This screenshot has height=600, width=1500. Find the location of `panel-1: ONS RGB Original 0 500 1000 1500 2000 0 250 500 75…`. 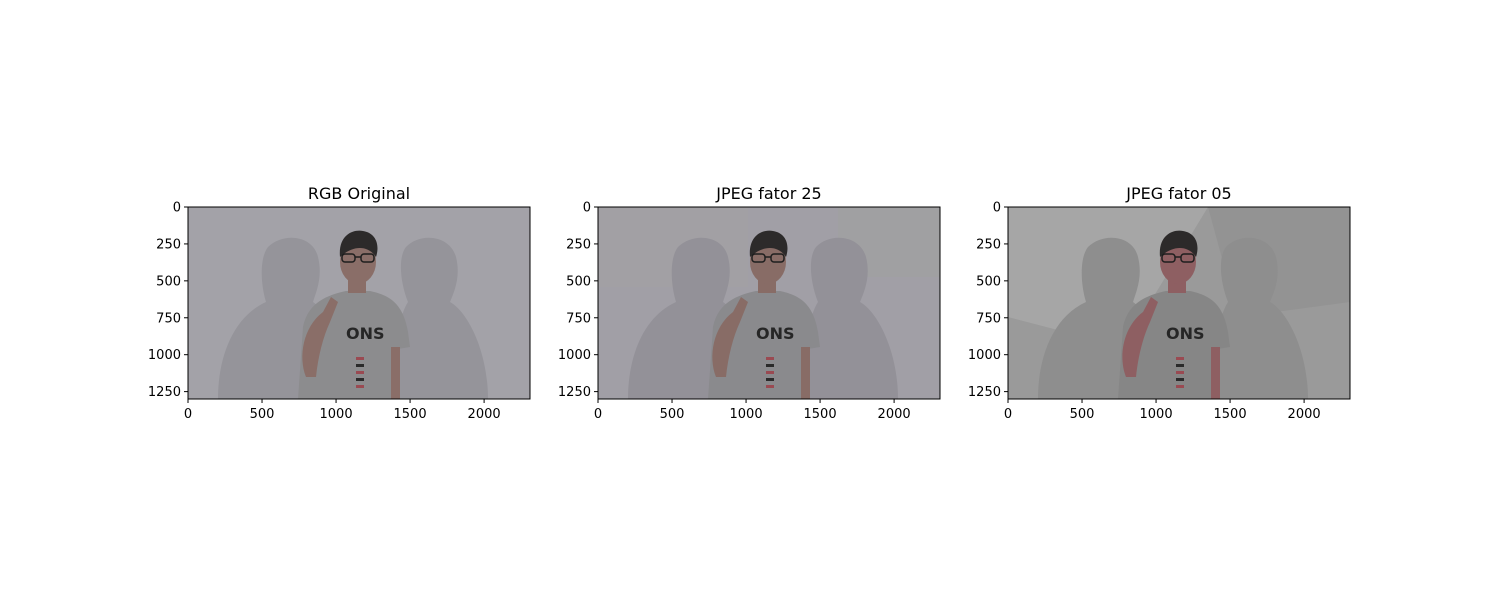

panel-1: ONS RGB Original 0 500 1000 1500 2000 0 250 500 75… is located at coordinates (339, 303).